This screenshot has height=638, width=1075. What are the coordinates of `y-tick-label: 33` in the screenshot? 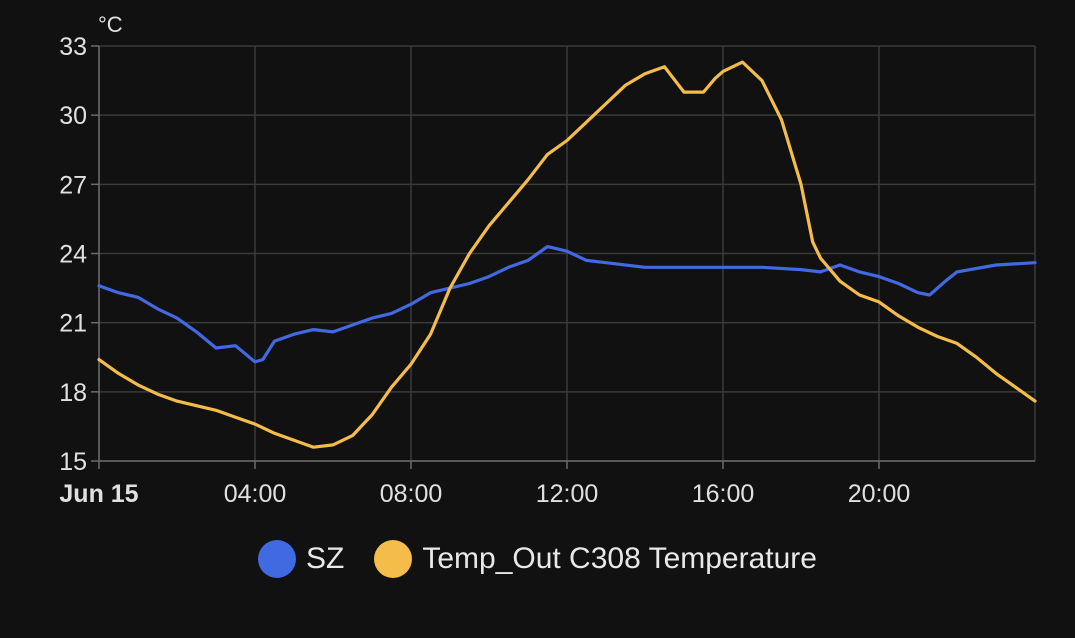 It's located at (73, 47).